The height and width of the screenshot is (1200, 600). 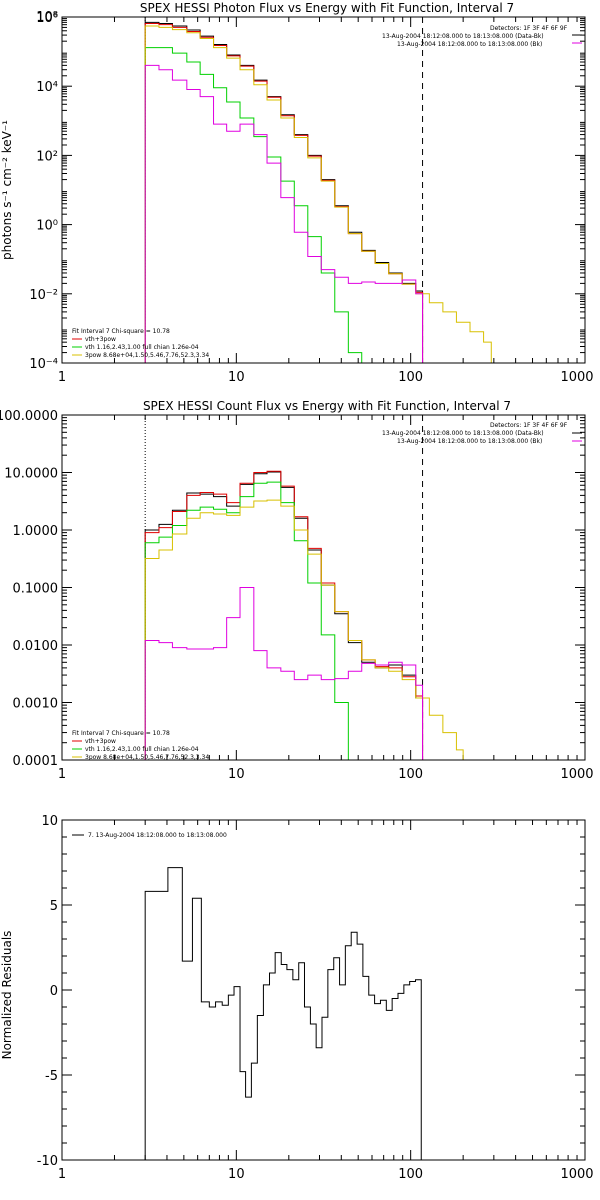 I want to click on y-tick-label: 10.0000, so click(x=31, y=474).